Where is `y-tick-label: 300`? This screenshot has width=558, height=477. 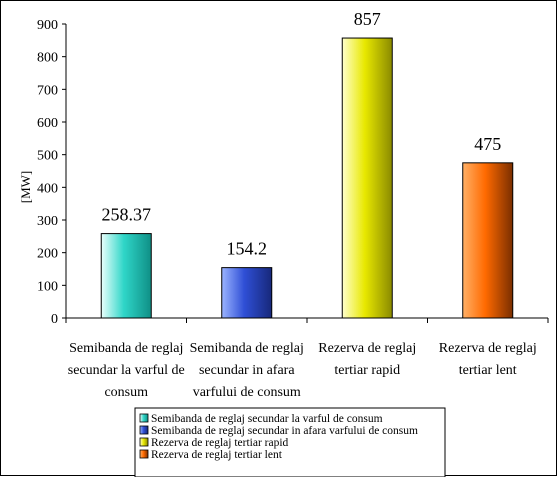
y-tick-label: 300 is located at coordinates (47, 221).